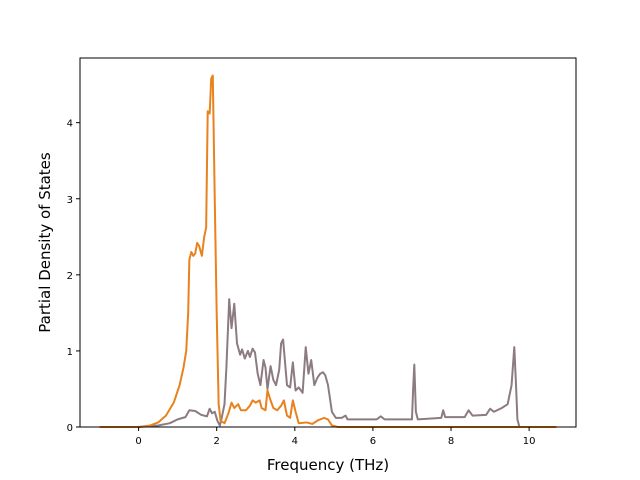  Describe the element at coordinates (45, 242) in the screenshot. I see `y-axis-label: Partial Density of States` at that location.